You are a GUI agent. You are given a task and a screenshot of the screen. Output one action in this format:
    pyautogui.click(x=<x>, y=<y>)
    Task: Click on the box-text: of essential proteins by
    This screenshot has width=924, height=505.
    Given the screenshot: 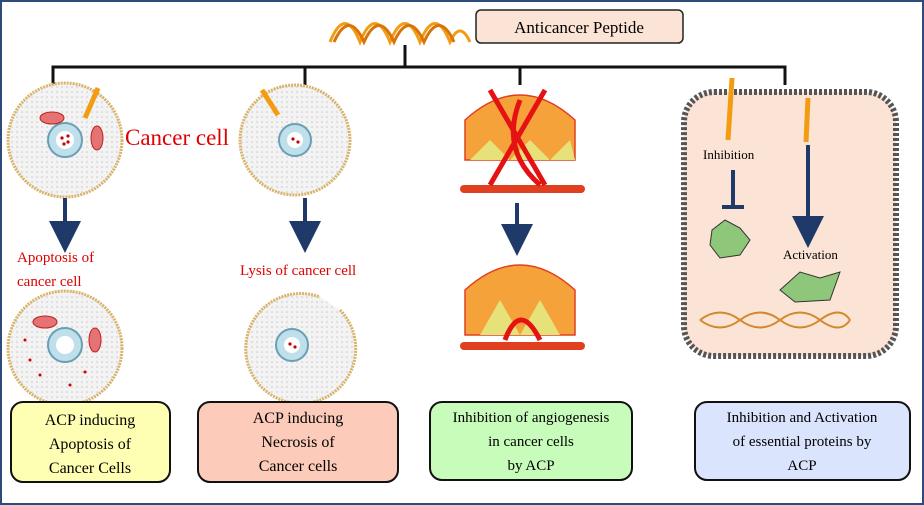 What is the action you would take?
    pyautogui.click(x=802, y=442)
    